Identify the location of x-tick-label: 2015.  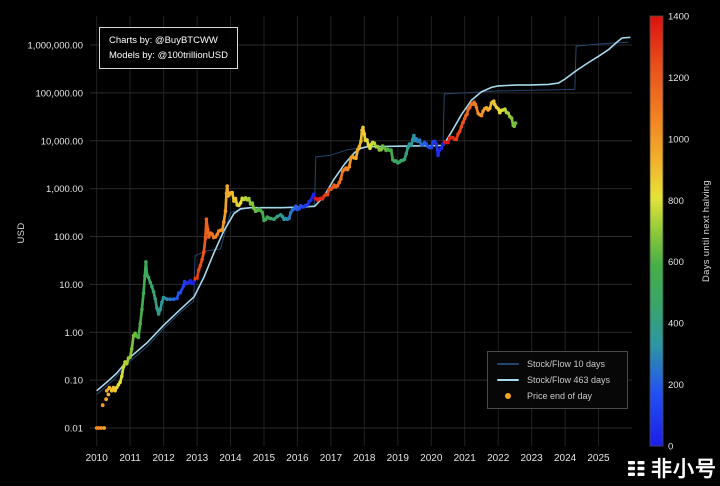
(264, 458).